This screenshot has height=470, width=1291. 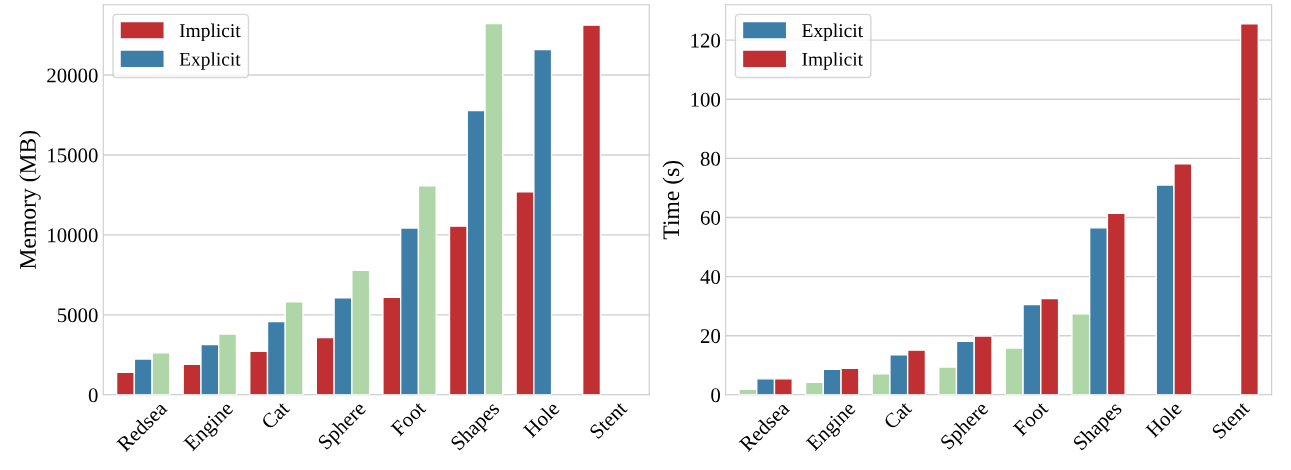 What do you see at coordinates (710, 336) in the screenshot?
I see `y-tick-label: 20` at bounding box center [710, 336].